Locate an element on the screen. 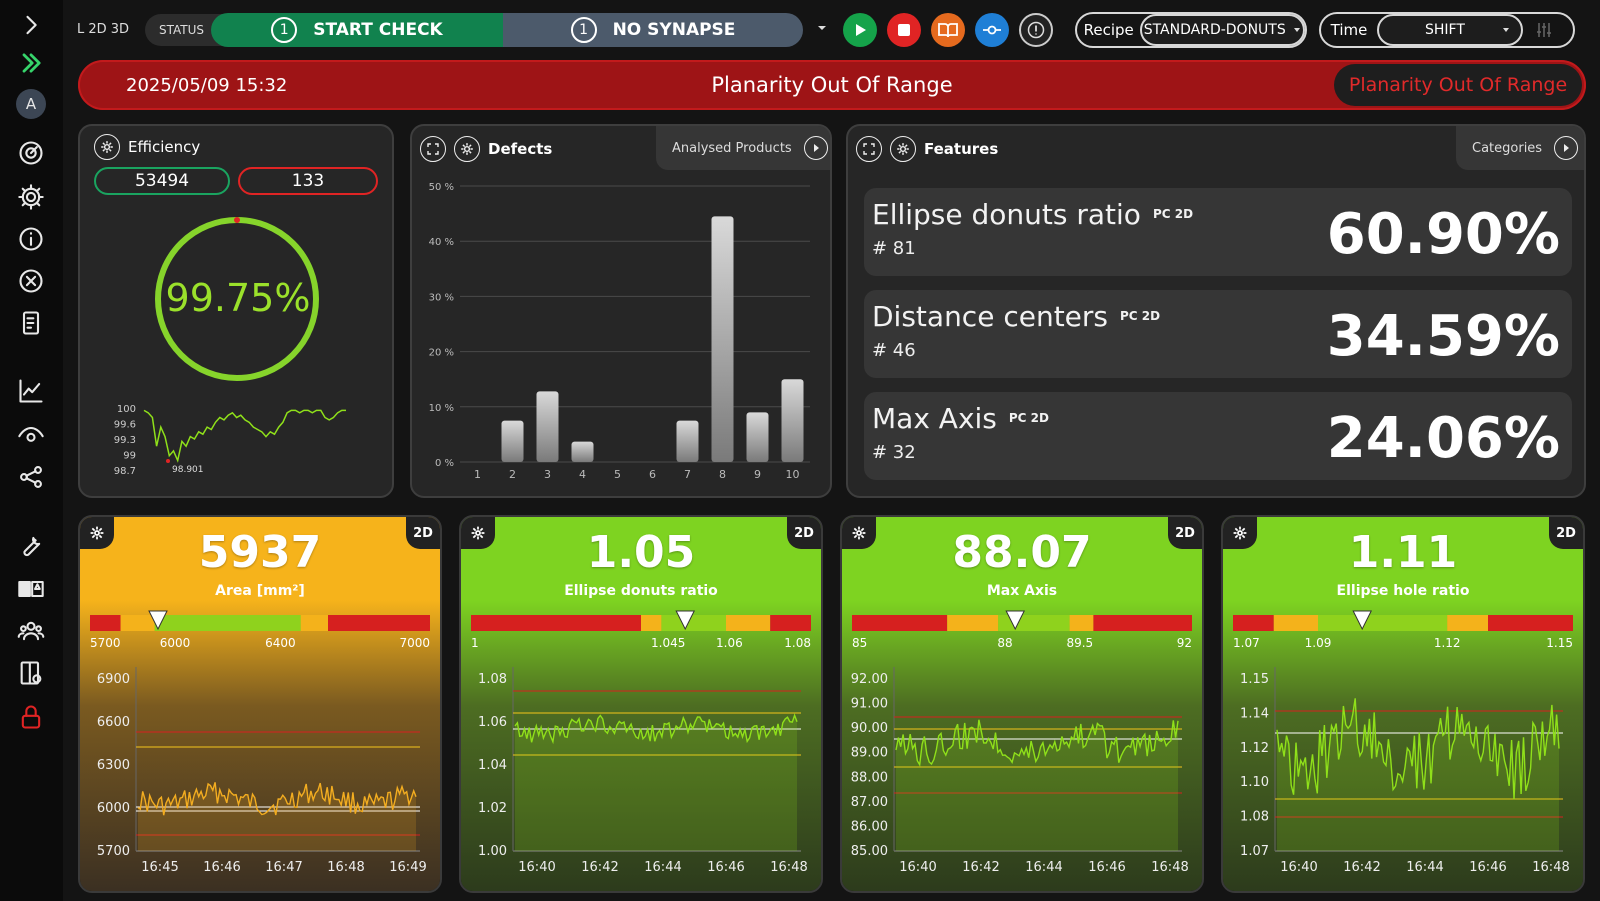 This screenshot has height=901, width=1600. start-check-button: 1 START CHECK is located at coordinates (357, 30).